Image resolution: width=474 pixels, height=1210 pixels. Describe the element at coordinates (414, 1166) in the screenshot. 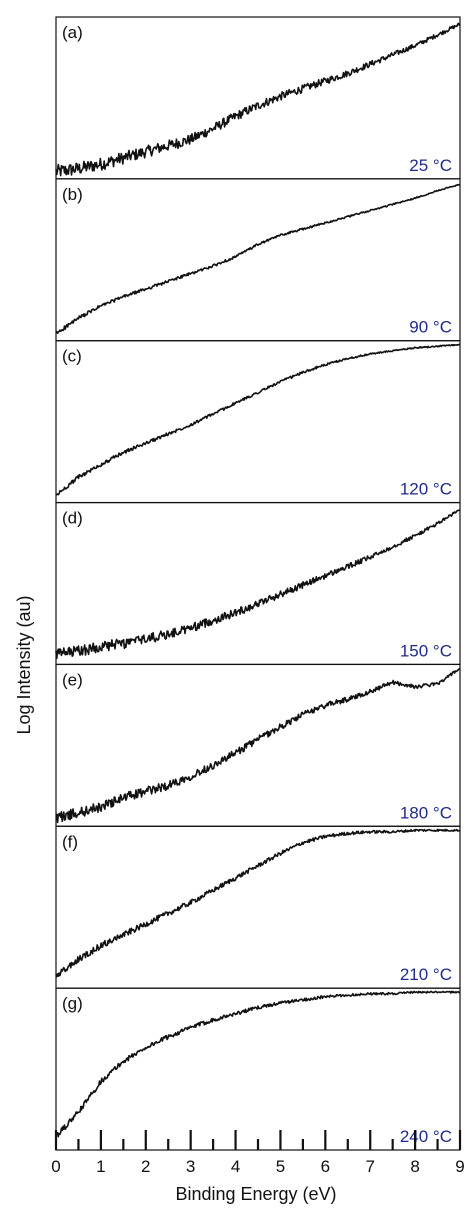

I see `x-tick-label: 8` at that location.